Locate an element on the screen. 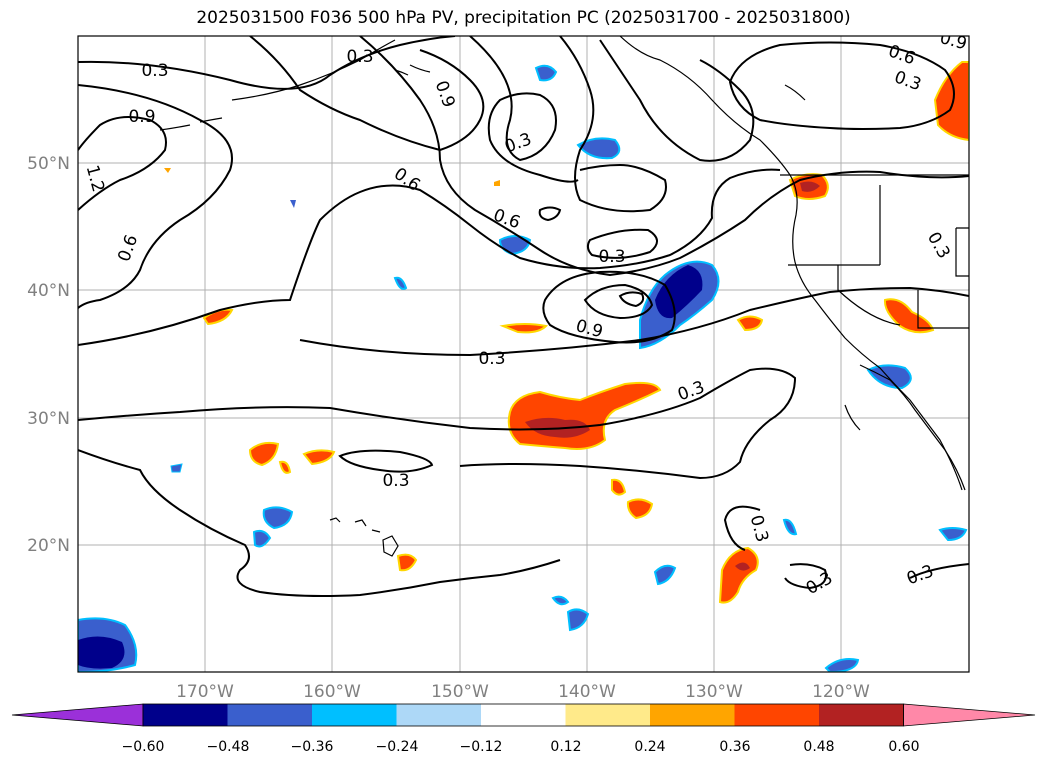 The height and width of the screenshot is (765, 1047). colorbar is located at coordinates (523, 715).